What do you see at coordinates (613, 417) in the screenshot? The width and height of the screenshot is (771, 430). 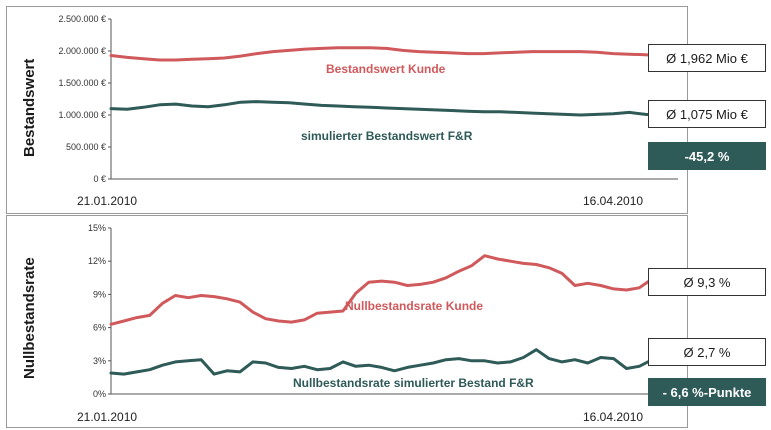 I see `bottom-x-end-label: 16.04.2010` at bounding box center [613, 417].